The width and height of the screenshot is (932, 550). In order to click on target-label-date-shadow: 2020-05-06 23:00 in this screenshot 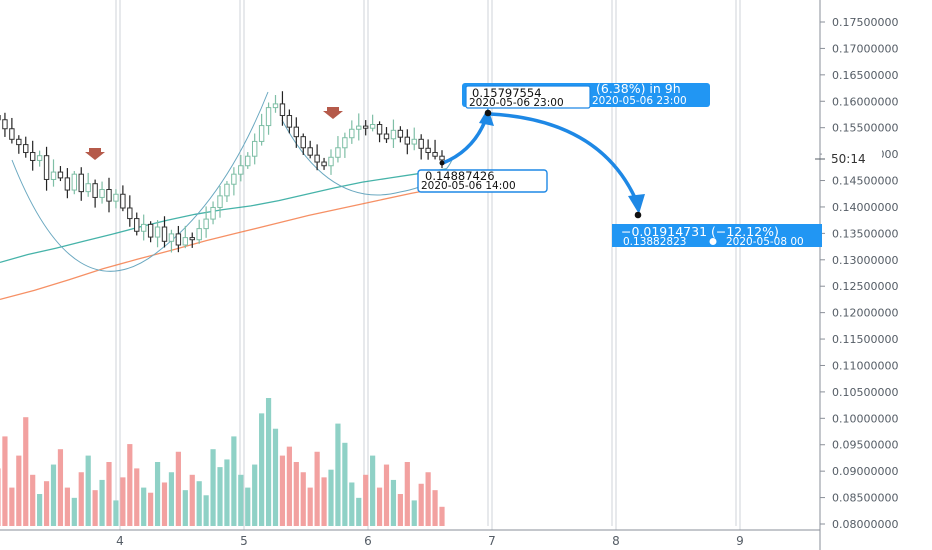, I will do `click(639, 101)`.